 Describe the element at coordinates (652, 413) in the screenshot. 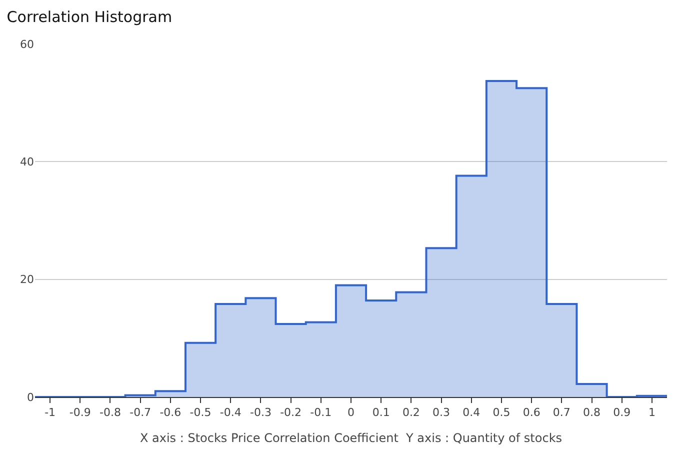

I see `x-tick-label: 1` at that location.